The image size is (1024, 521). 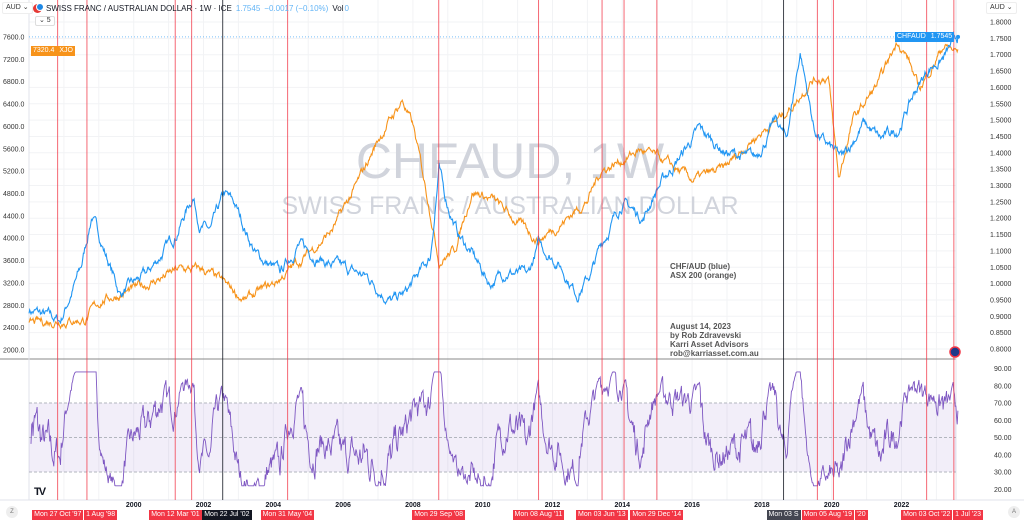 I want to click on time-axis-tick: 2002, so click(x=204, y=505).